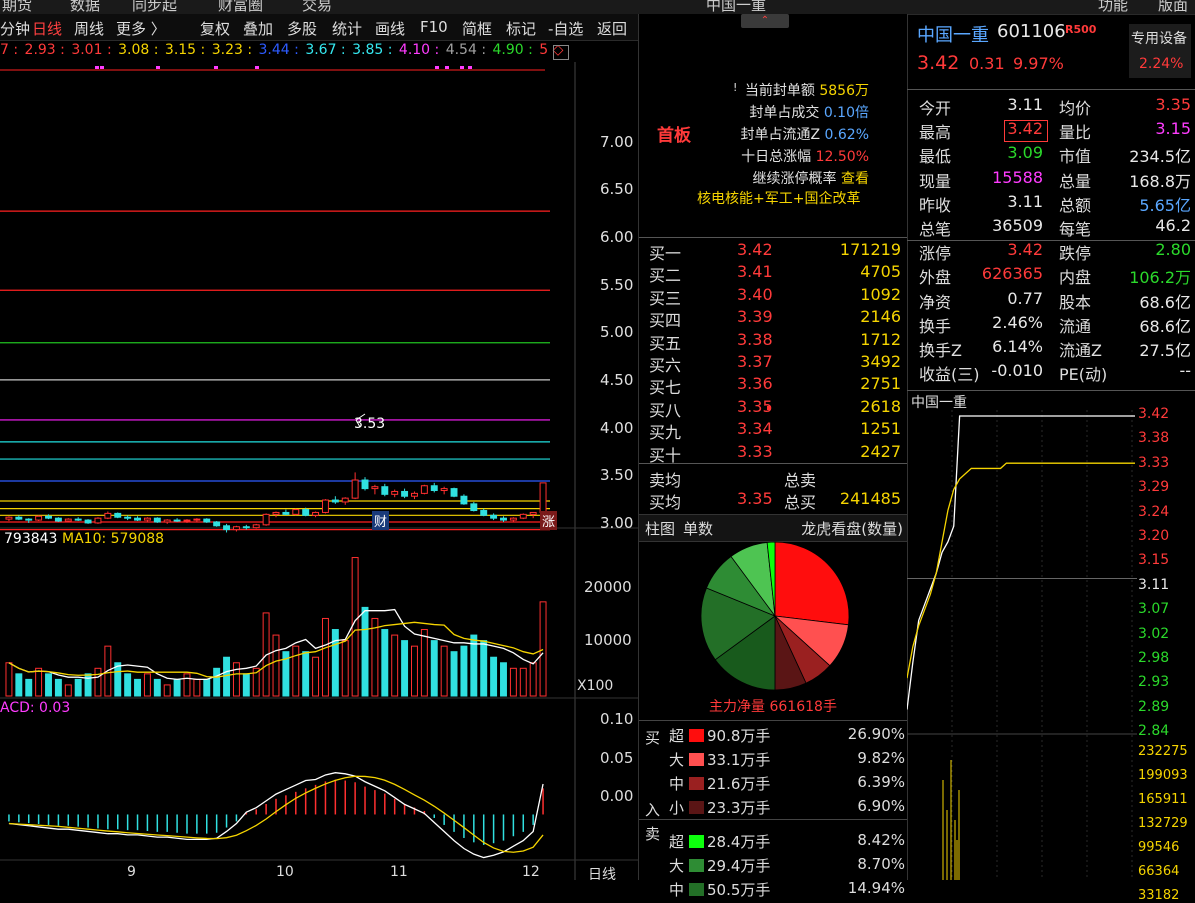 This screenshot has height=903, width=1195. I want to click on volume-ma10-line, so click(276, 649).